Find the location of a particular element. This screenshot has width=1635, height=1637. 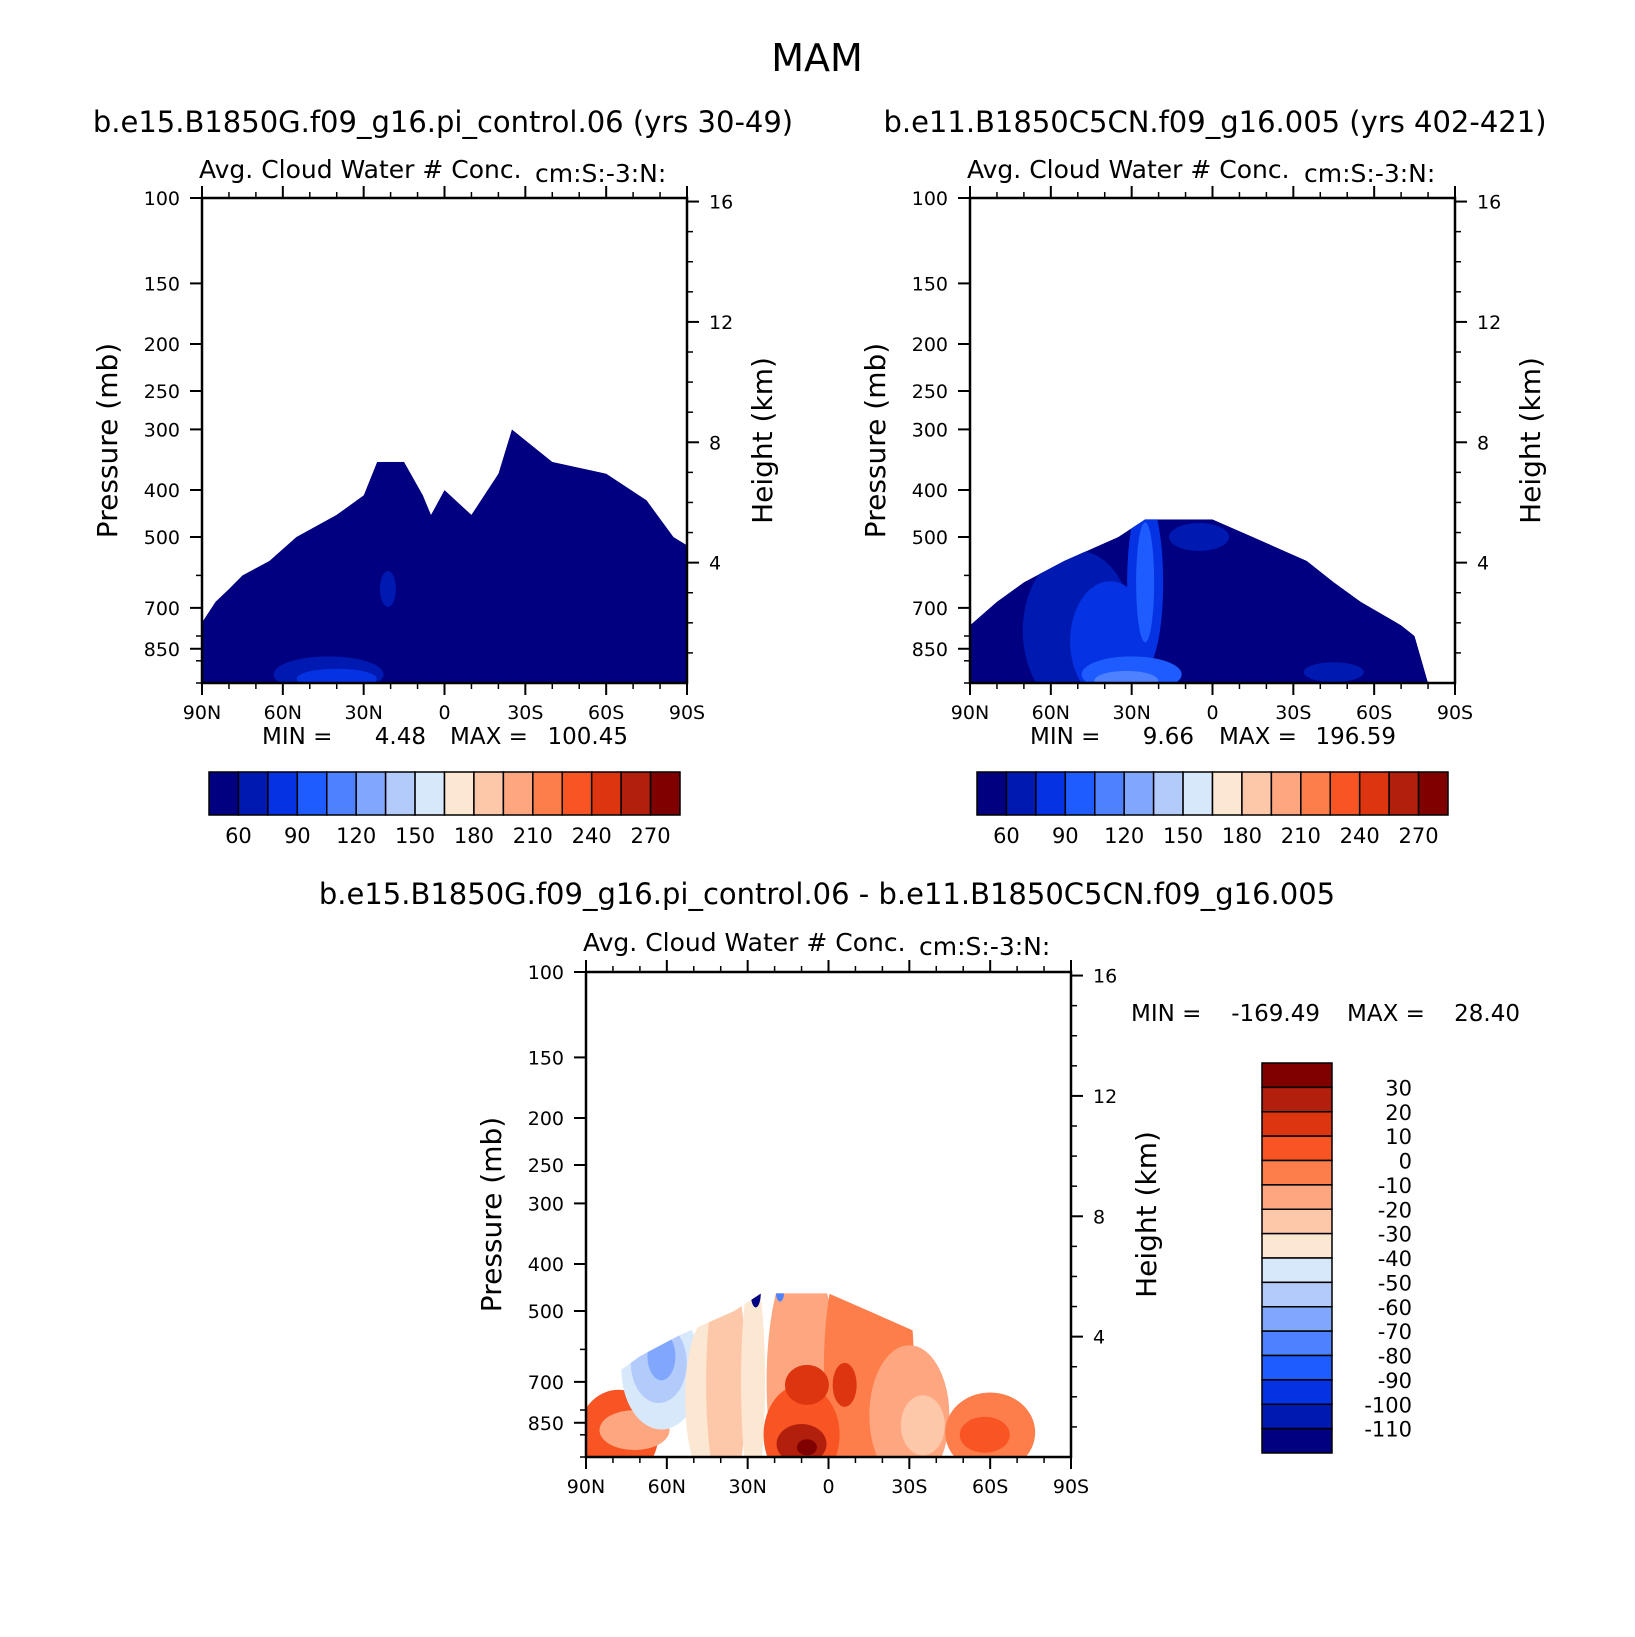

pressure-tick-label: 300 is located at coordinates (930, 430).